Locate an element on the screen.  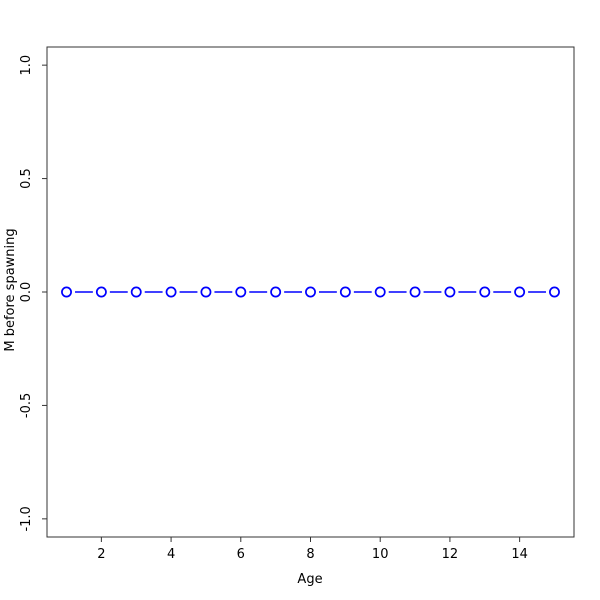
x-tick-label: 10 is located at coordinates (380, 554).